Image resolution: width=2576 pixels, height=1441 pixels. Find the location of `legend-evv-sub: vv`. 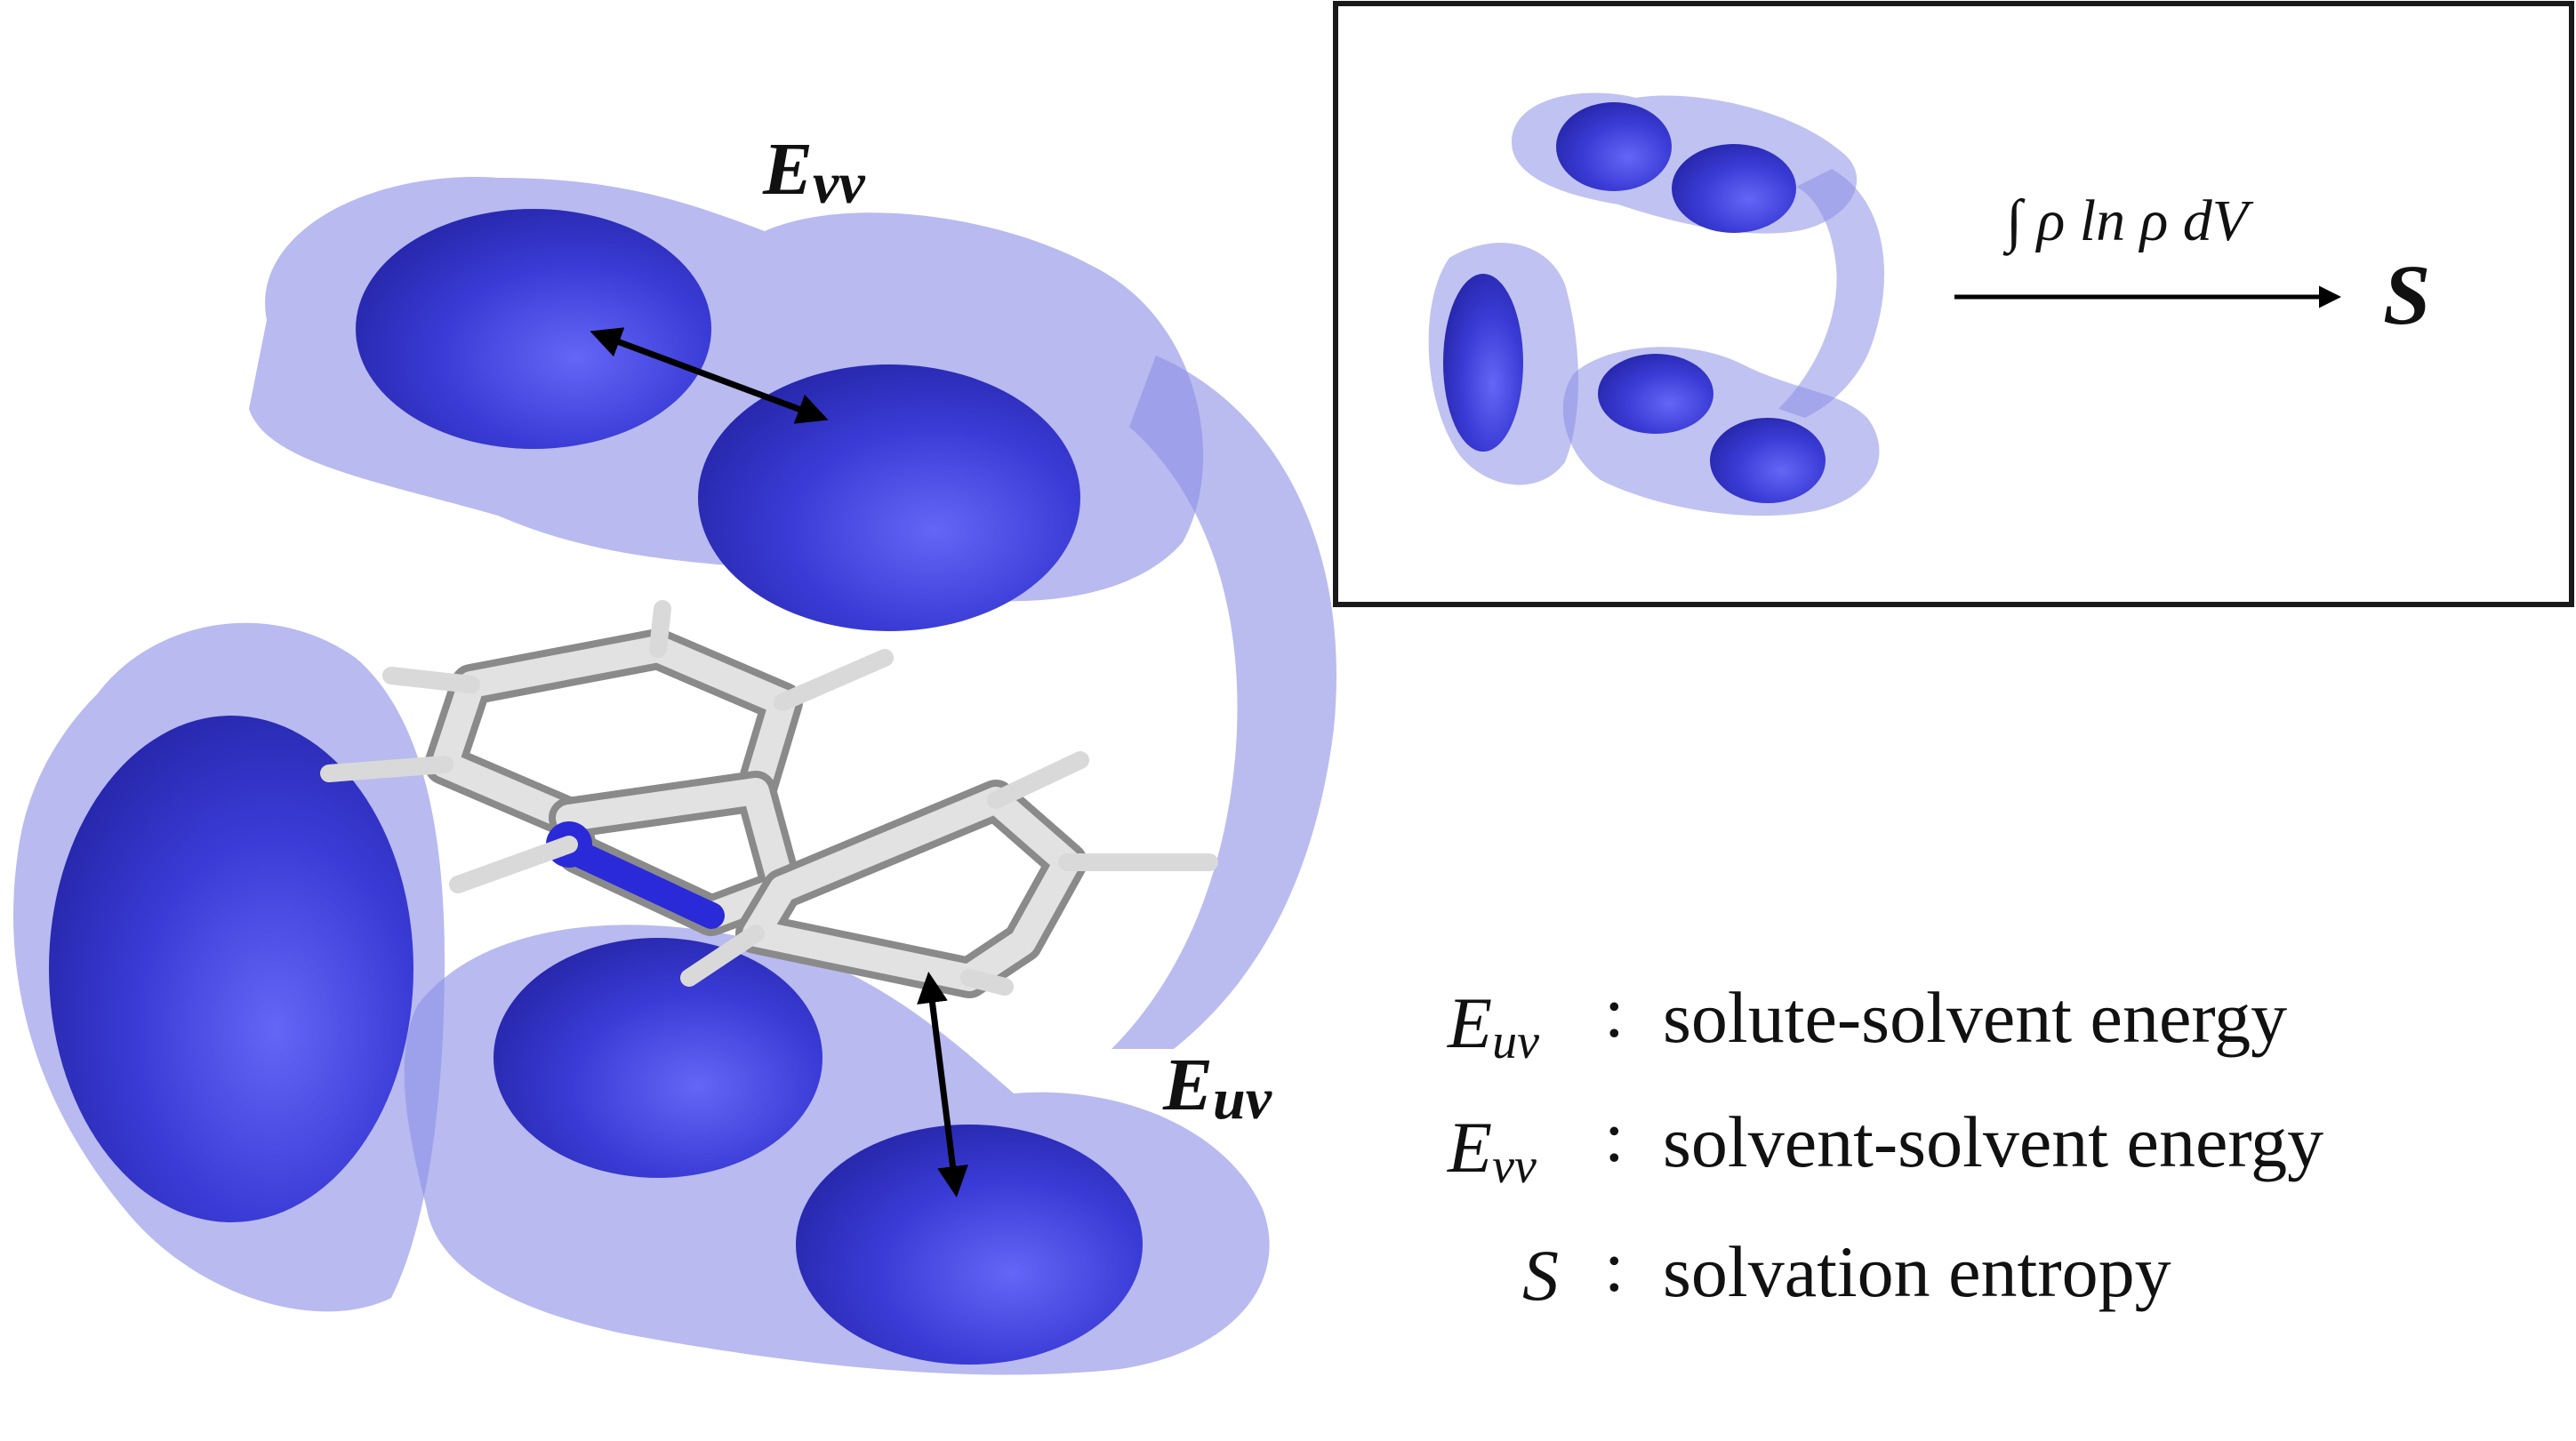

legend-evv-sub: vv is located at coordinates (1514, 1166).